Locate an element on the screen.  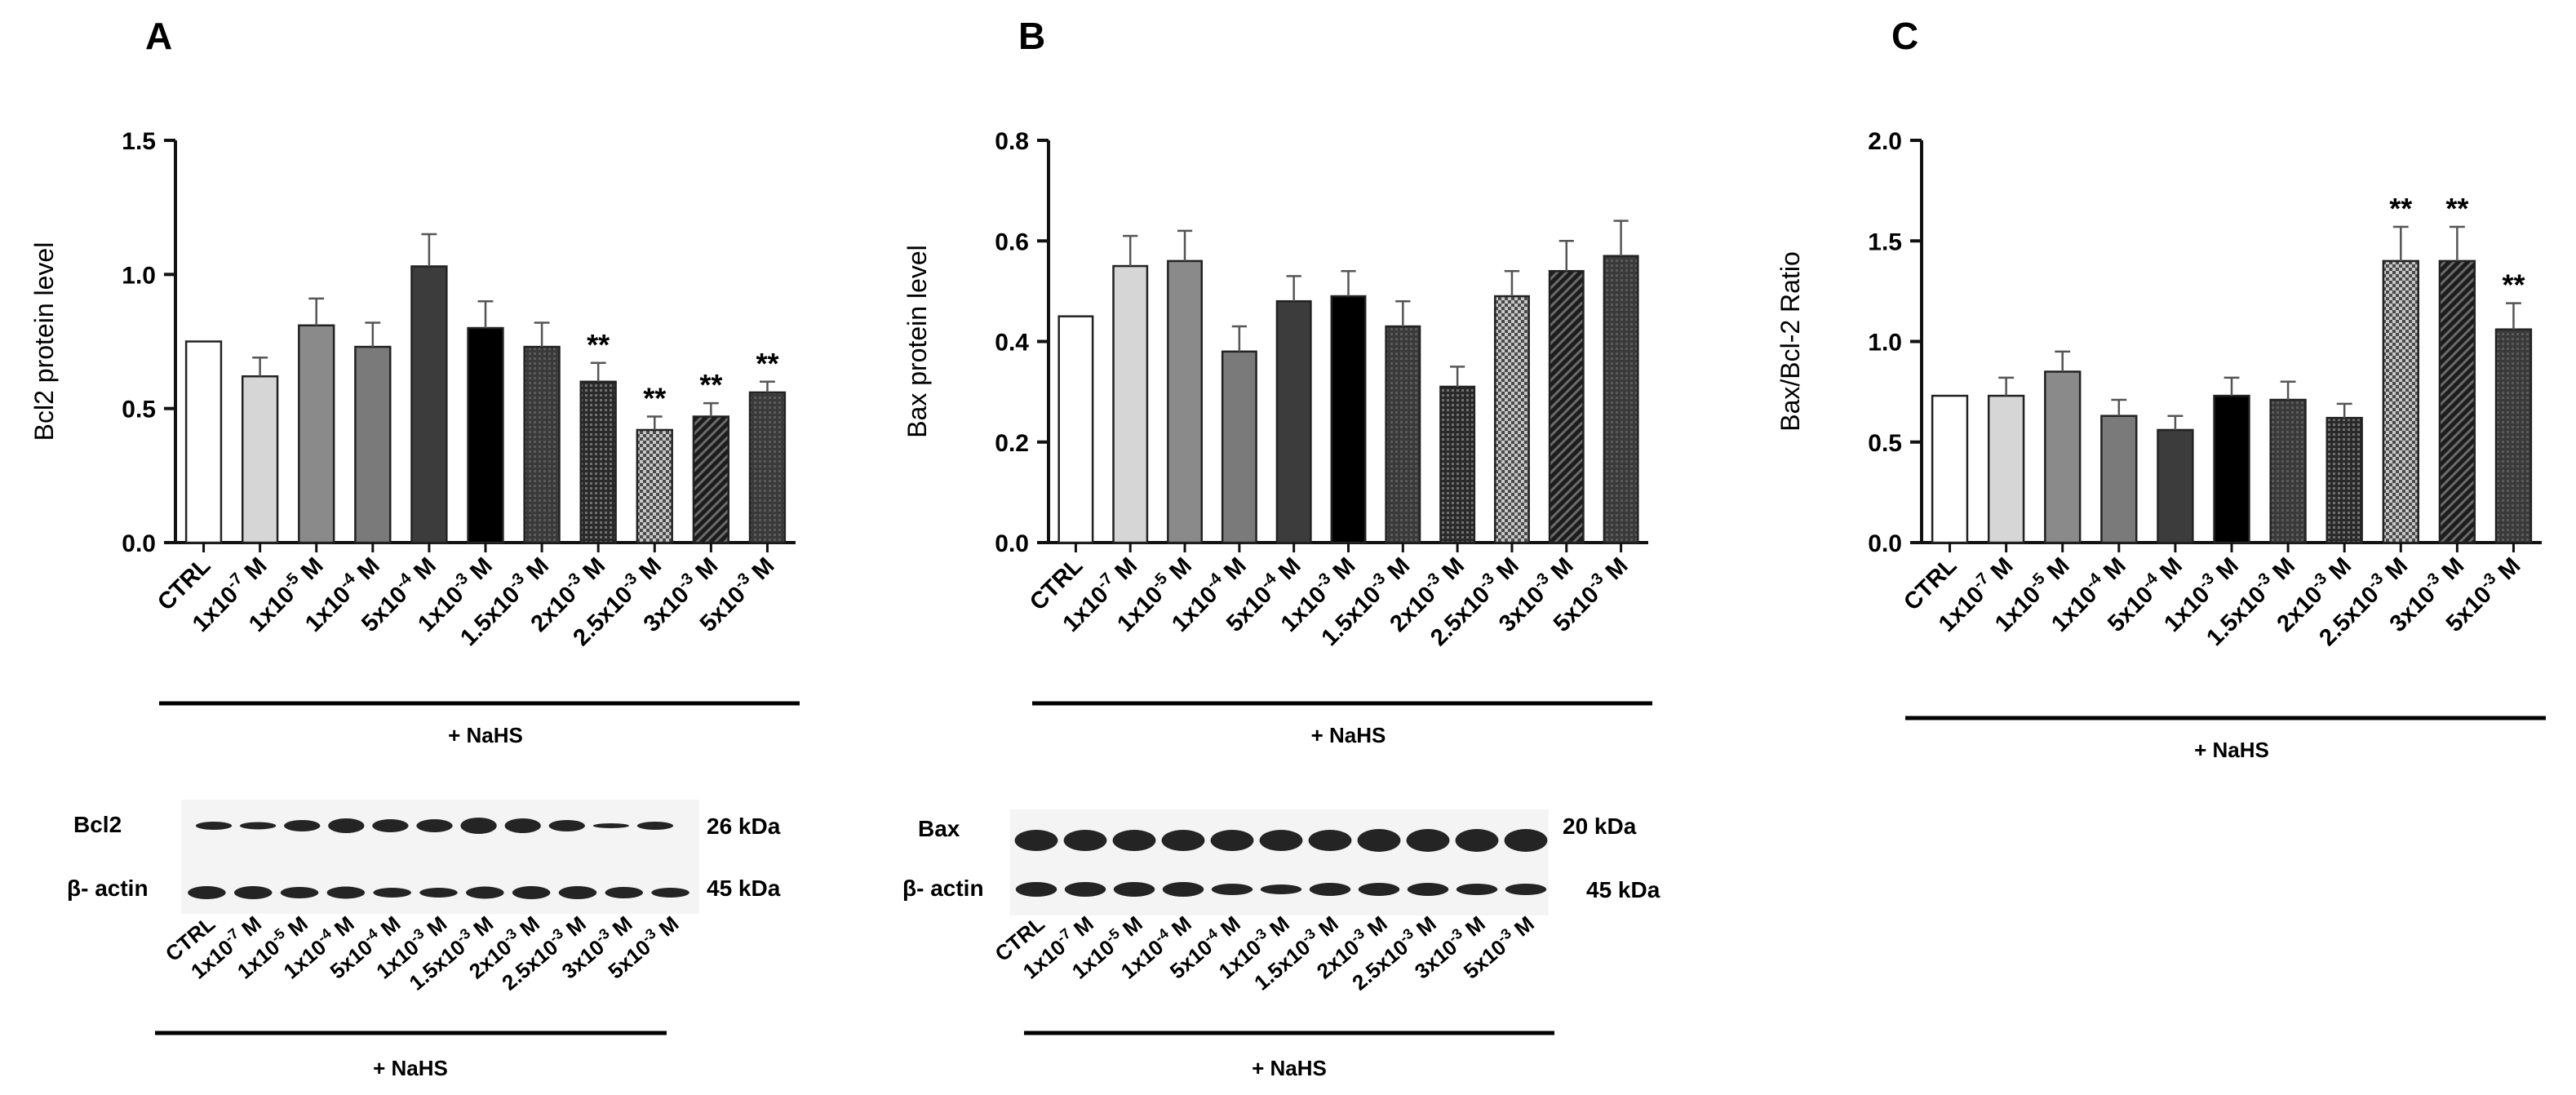
y-tick-label: 0.2 is located at coordinates (1012, 443).